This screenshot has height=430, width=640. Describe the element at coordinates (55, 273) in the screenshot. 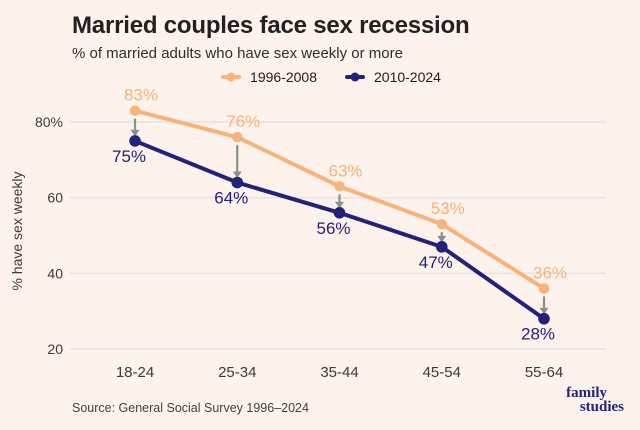

I see `y-tick-label: 40` at that location.